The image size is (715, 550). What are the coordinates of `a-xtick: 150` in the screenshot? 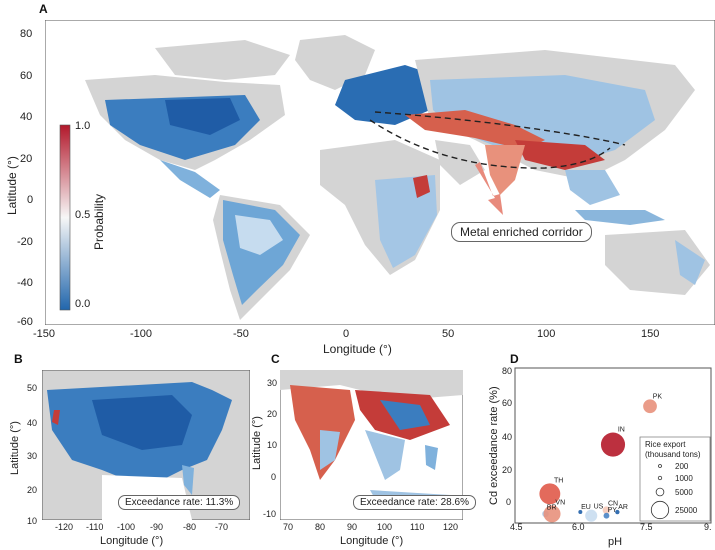 It's located at (650, 334).